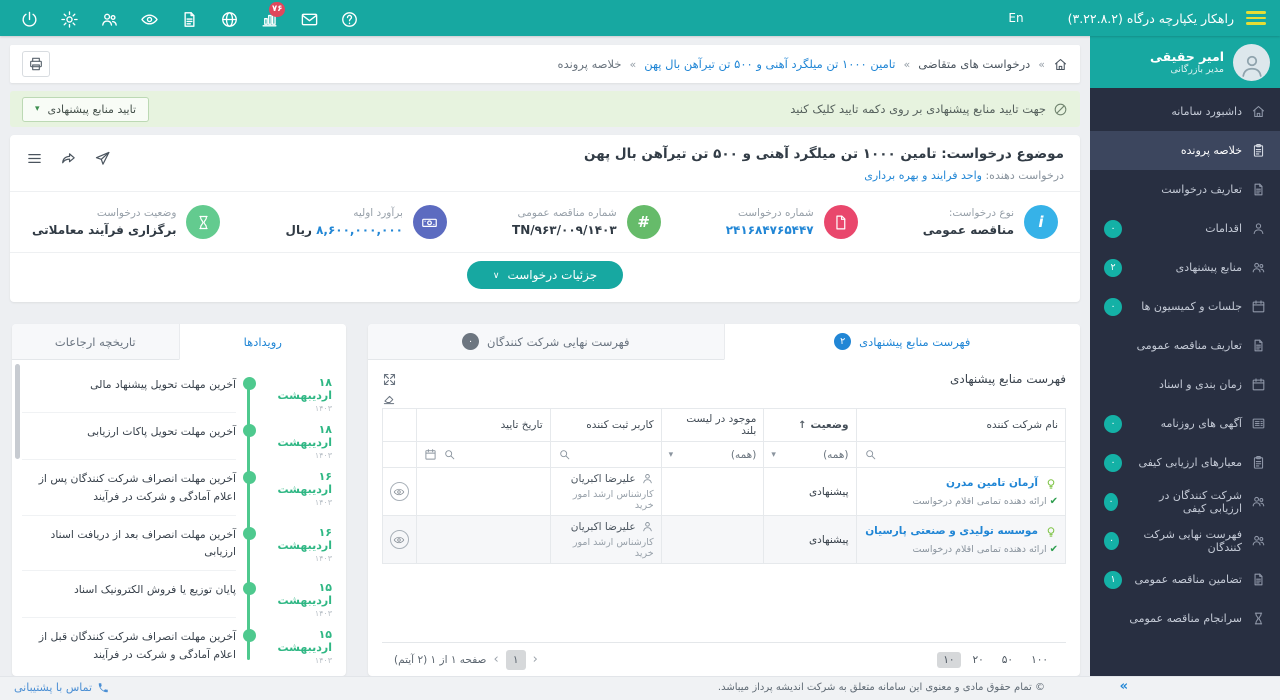  I want to click on breadcrumb-item-requests: درخواست های متقاضی, so click(974, 64).